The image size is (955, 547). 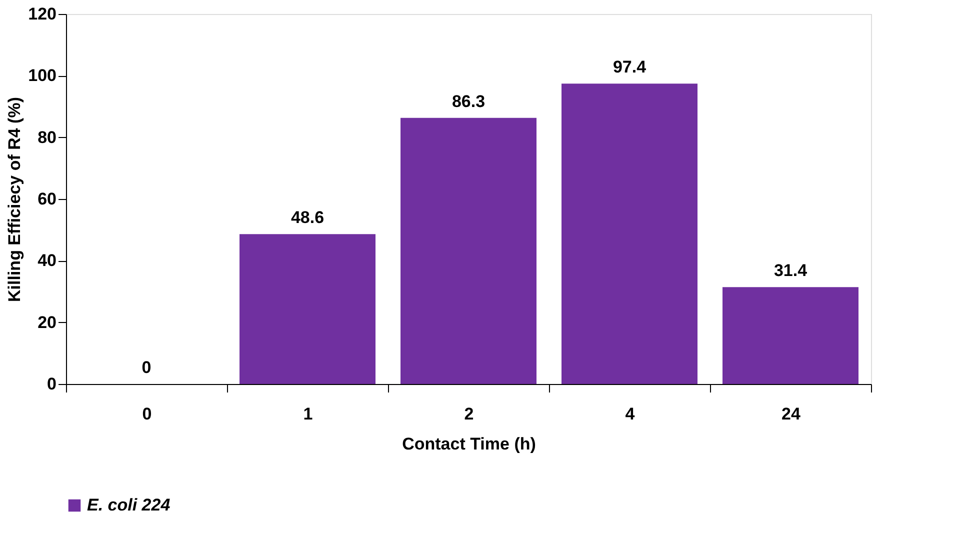 I want to click on data-label: 86.3, so click(x=469, y=101).